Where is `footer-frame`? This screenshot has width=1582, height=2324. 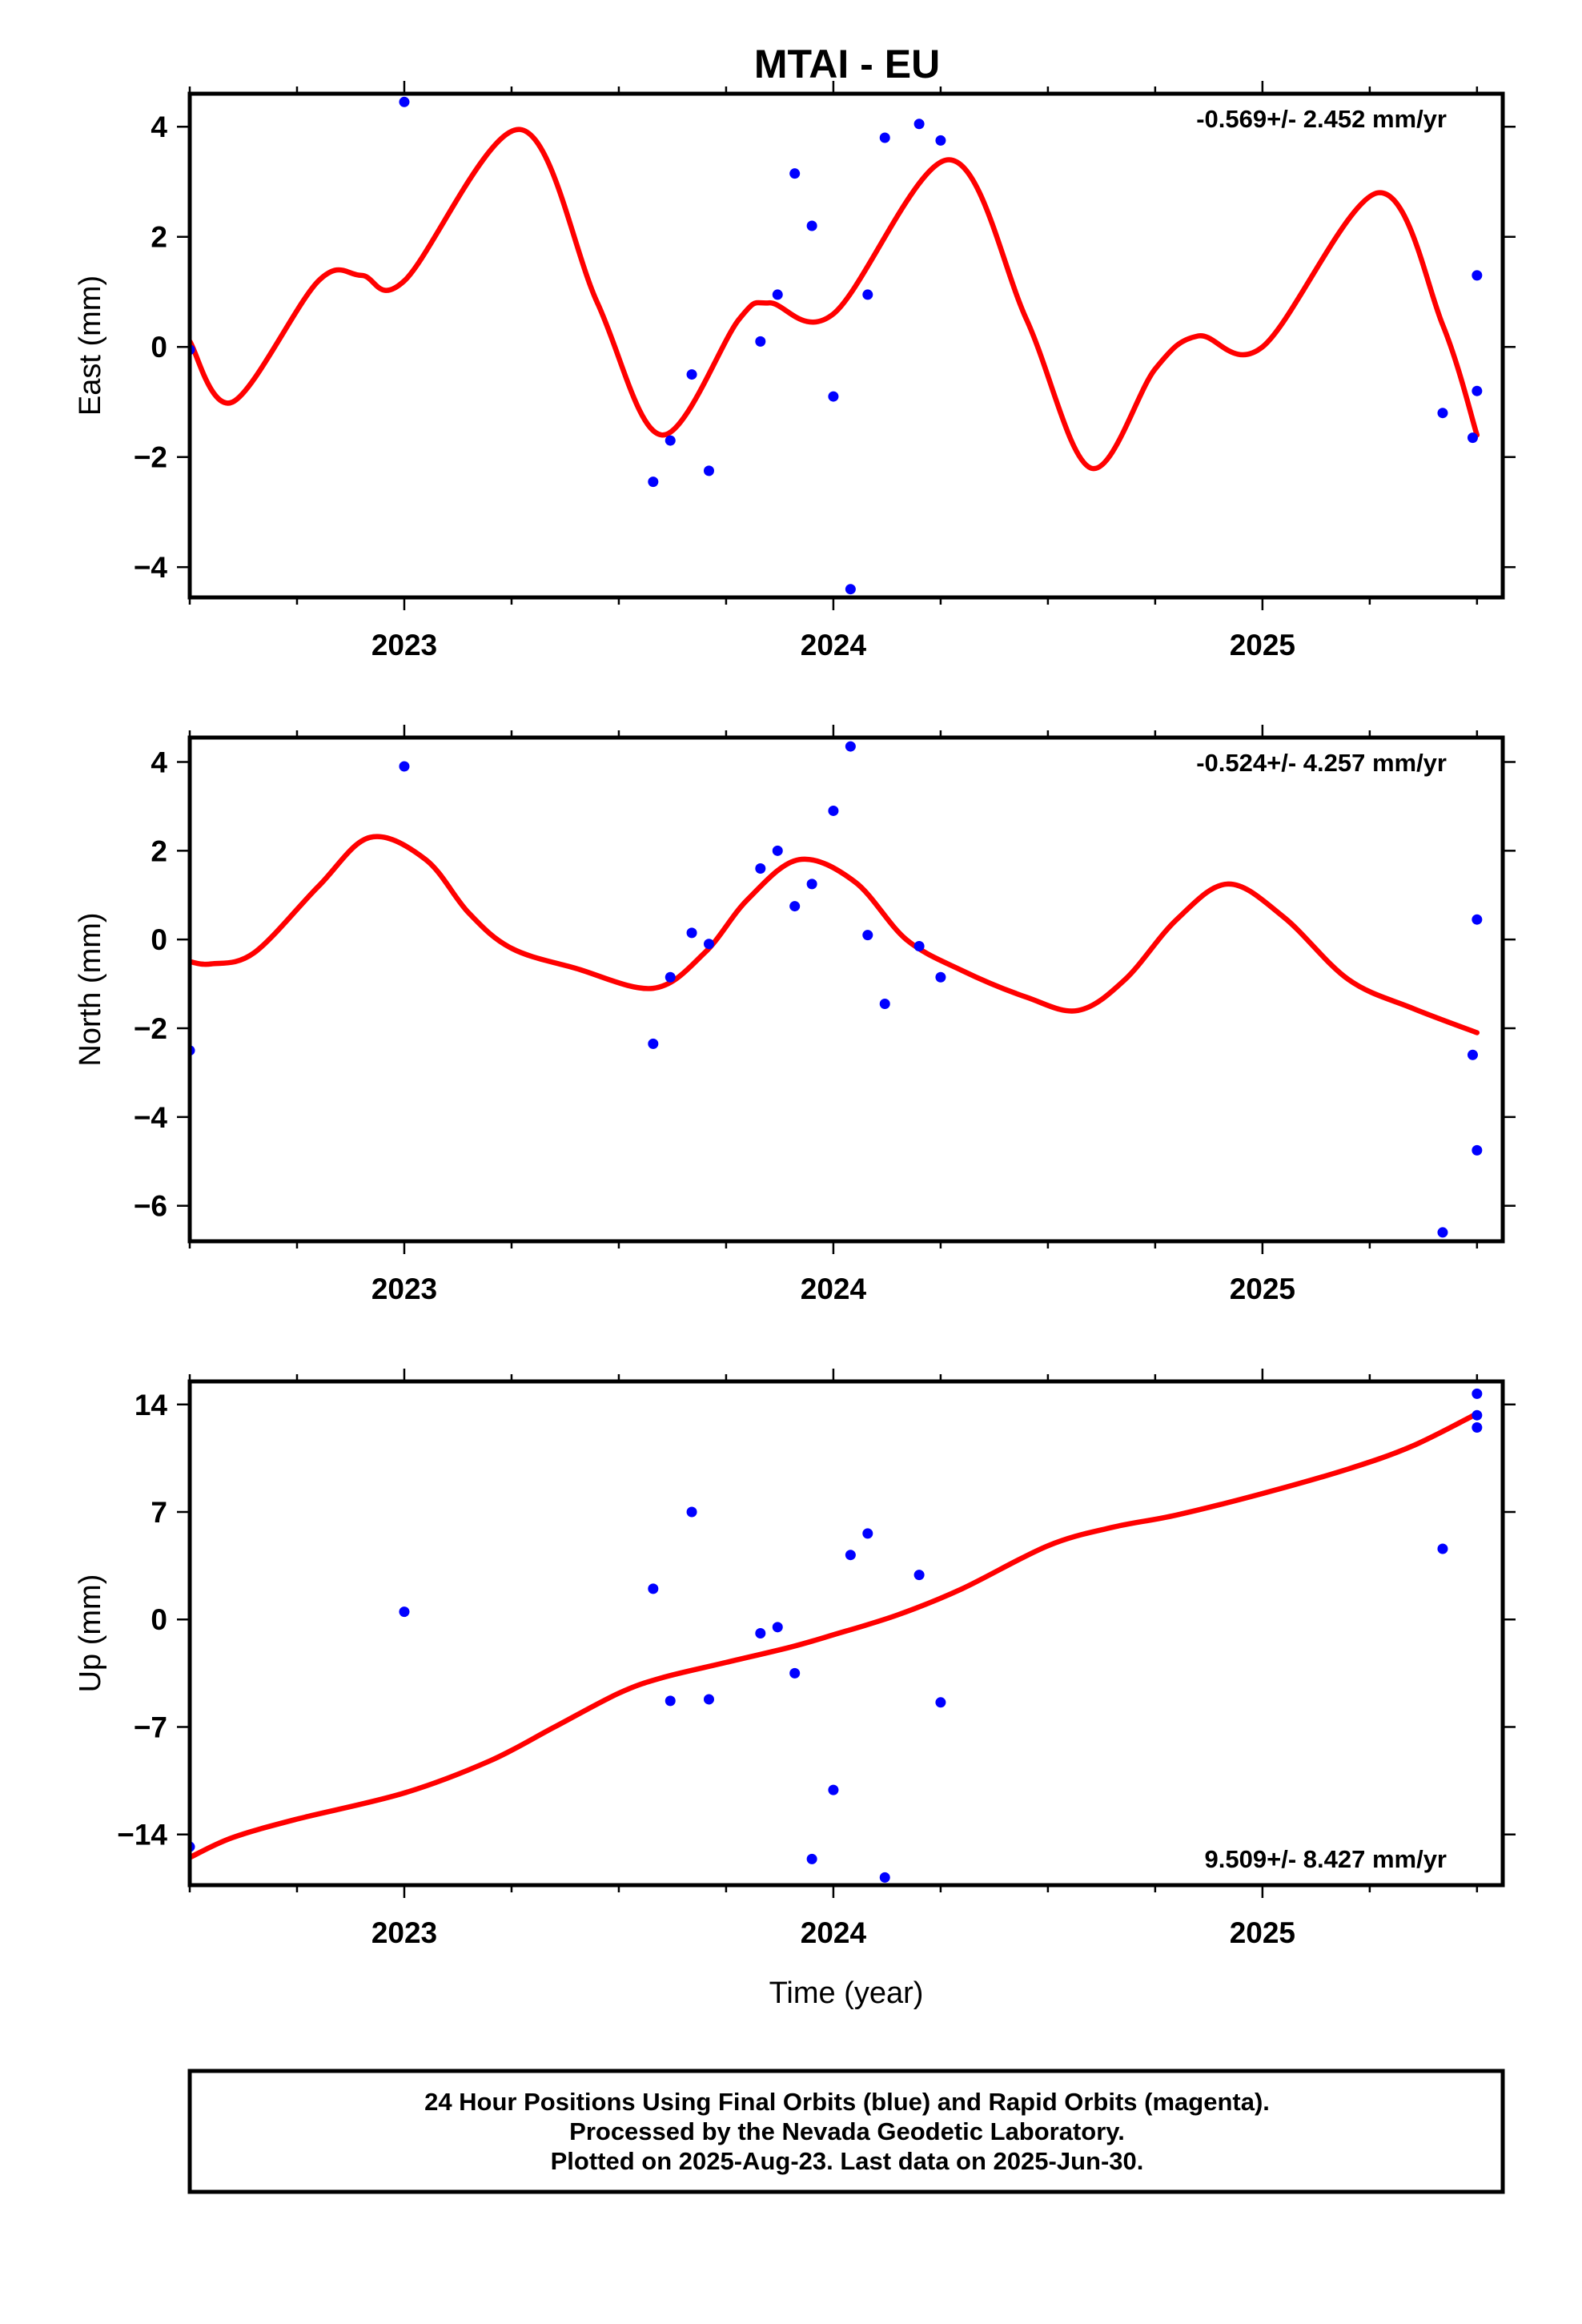
footer-frame is located at coordinates (846, 2131).